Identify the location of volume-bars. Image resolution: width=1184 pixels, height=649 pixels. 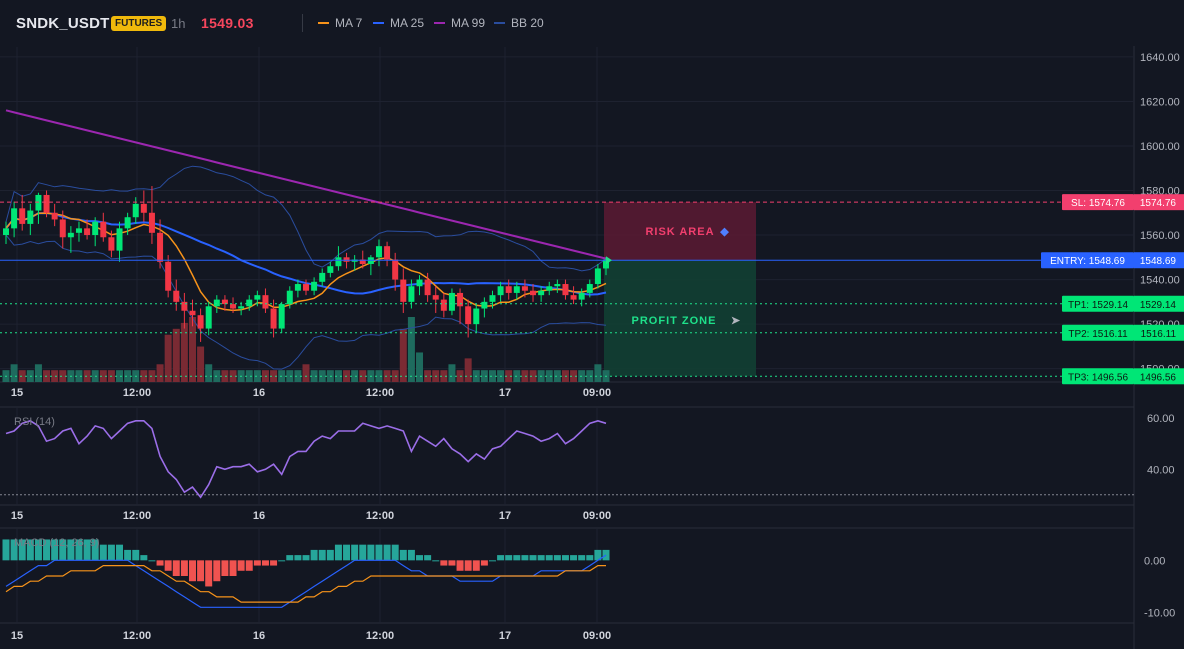
(306, 349).